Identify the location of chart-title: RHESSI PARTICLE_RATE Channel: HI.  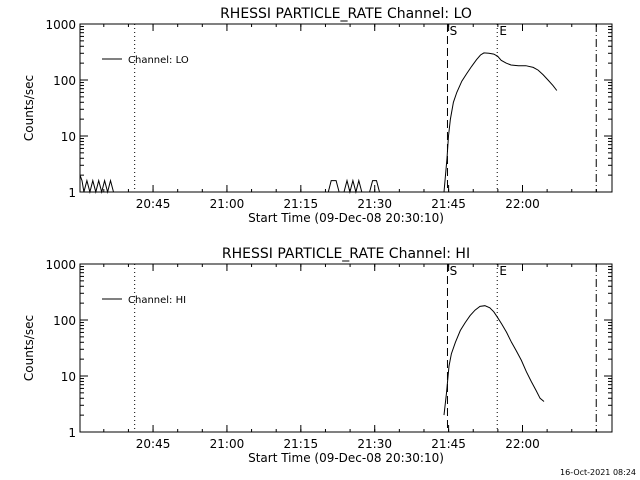
(346, 254).